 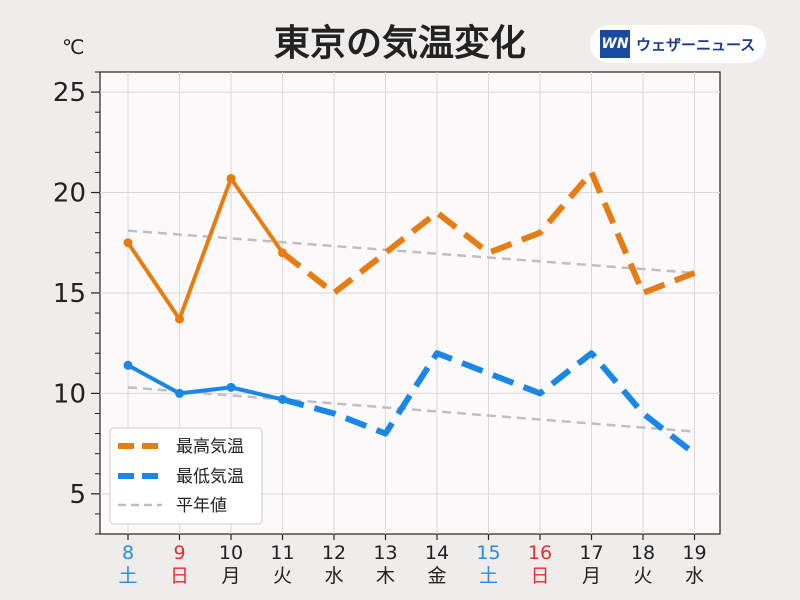 I want to click on x-tick-date: 18, so click(x=643, y=553).